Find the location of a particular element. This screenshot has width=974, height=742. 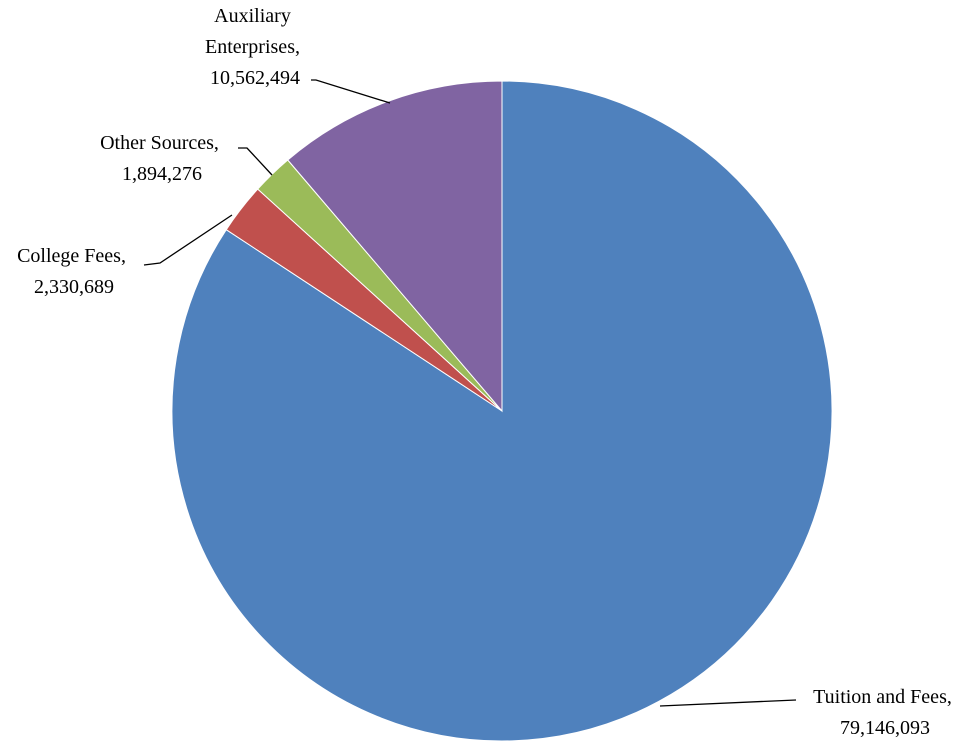

data-label-other-sources-name: Other Sources is located at coordinates (157, 143).